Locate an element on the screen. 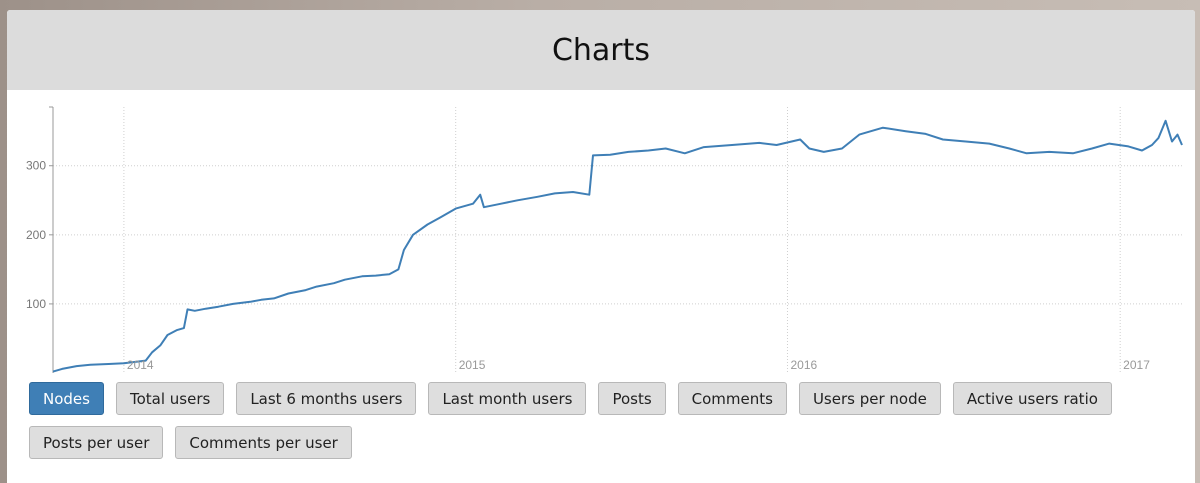  y-tick-label: 300 is located at coordinates (36, 166).